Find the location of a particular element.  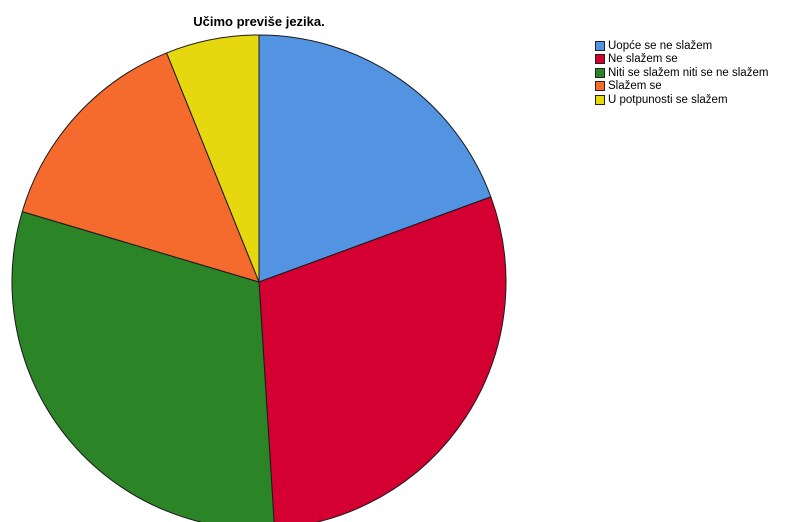

chart-title: Učimo previše jezika. is located at coordinates (259, 21).